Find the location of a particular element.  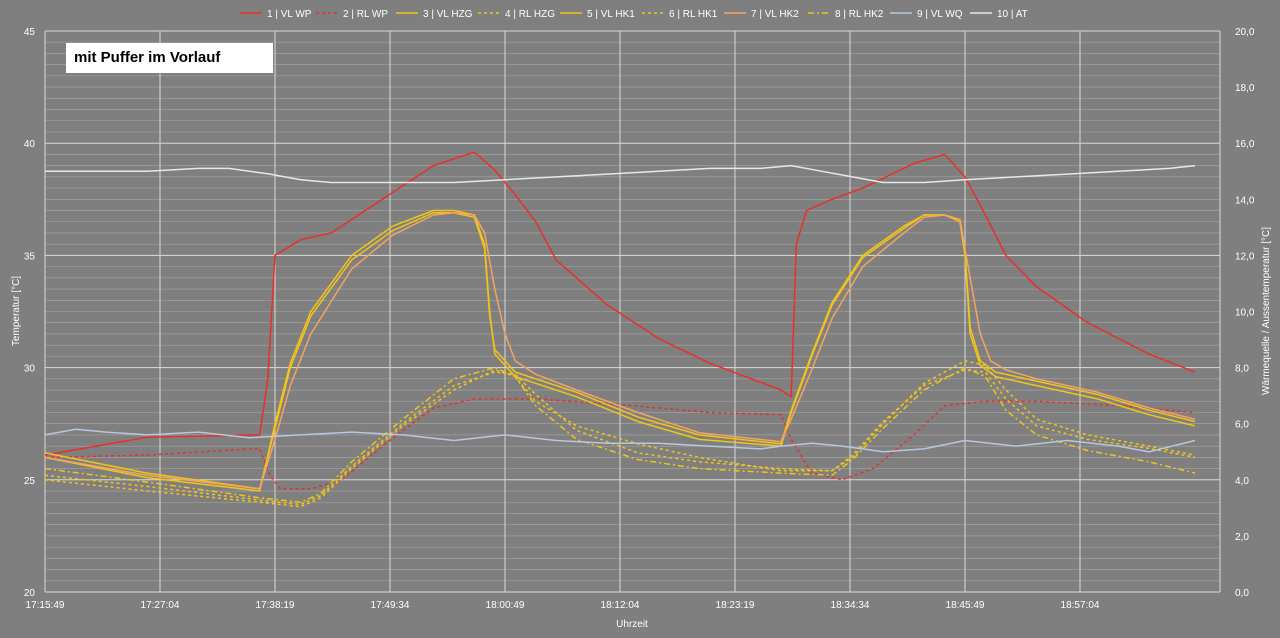

x-tick-label: 17:38:19 is located at coordinates (275, 605).